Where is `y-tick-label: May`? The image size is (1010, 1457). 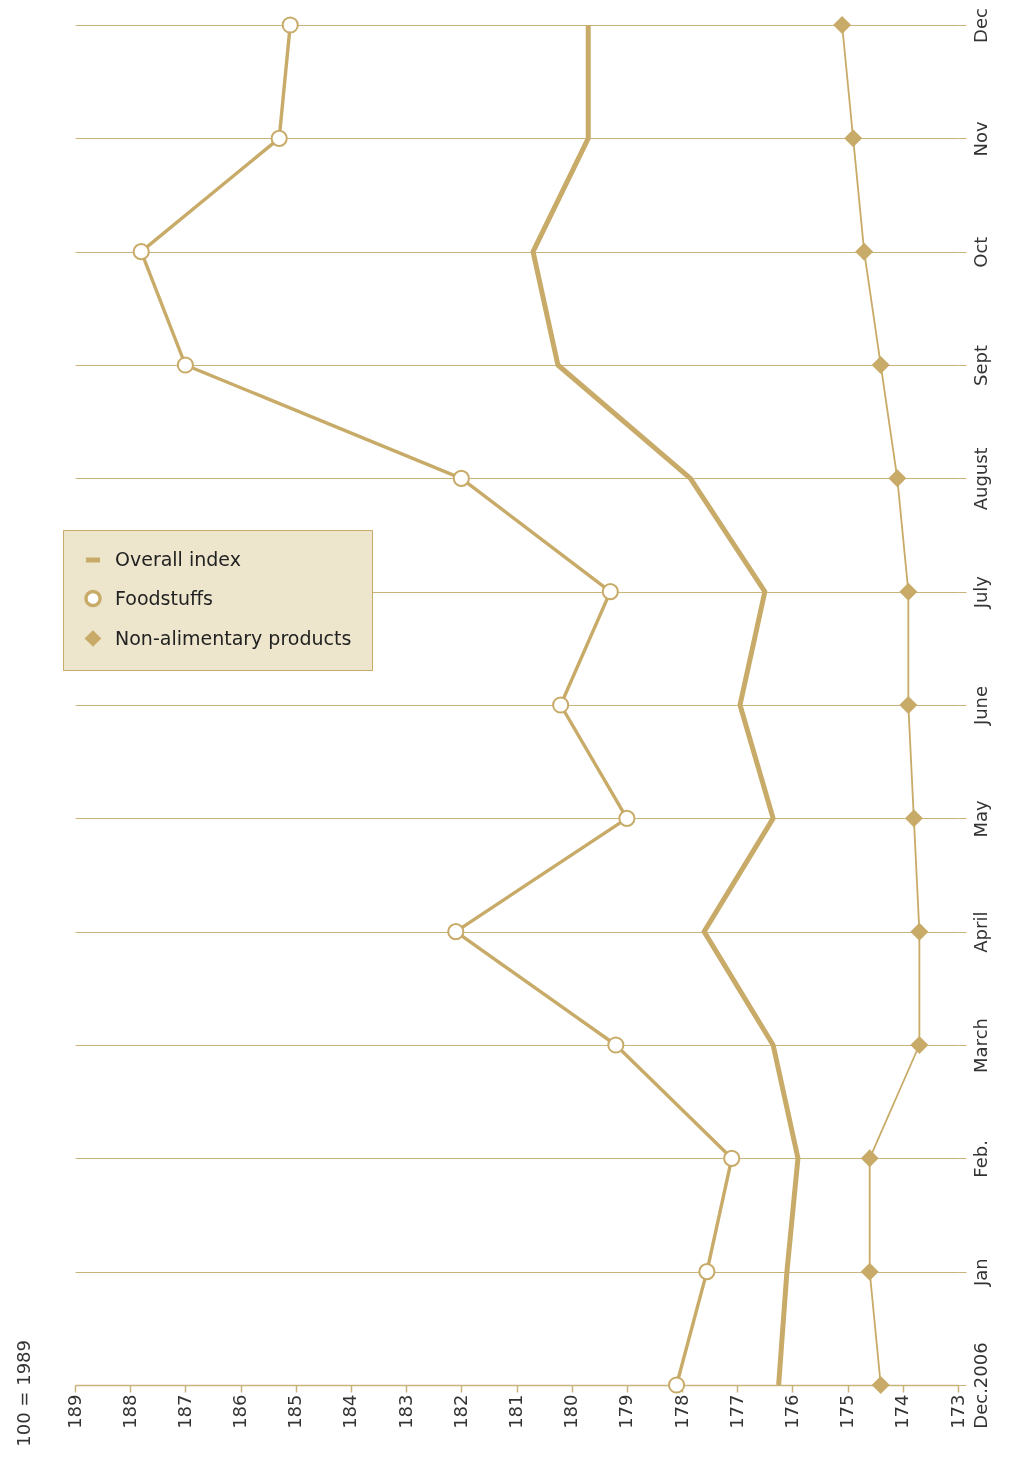
y-tick-label: May is located at coordinates (980, 818).